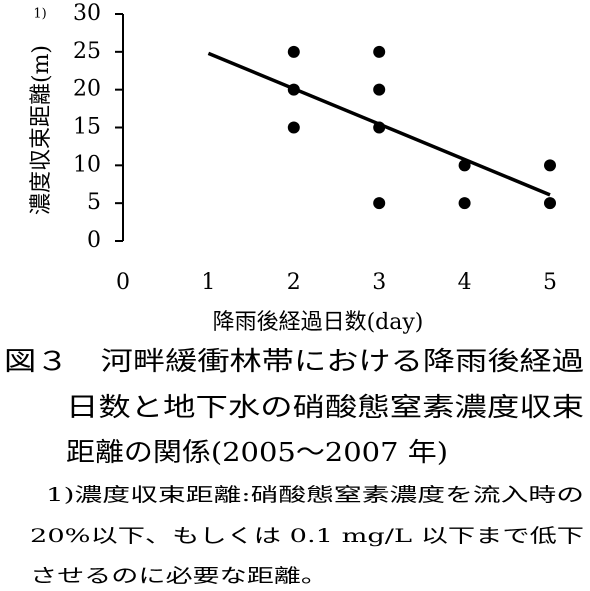 The height and width of the screenshot is (591, 590). I want to click on y-tick-label: 5, so click(94, 202).